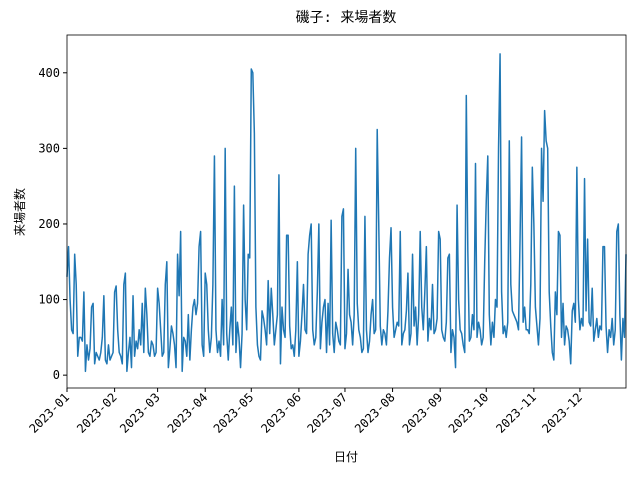 The image size is (640, 480). I want to click on x-tick-label: 2023-06, so click(281, 413).